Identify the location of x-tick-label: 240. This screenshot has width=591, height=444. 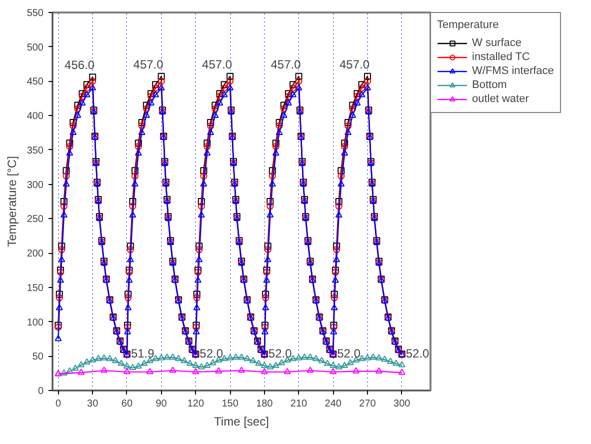
(333, 404).